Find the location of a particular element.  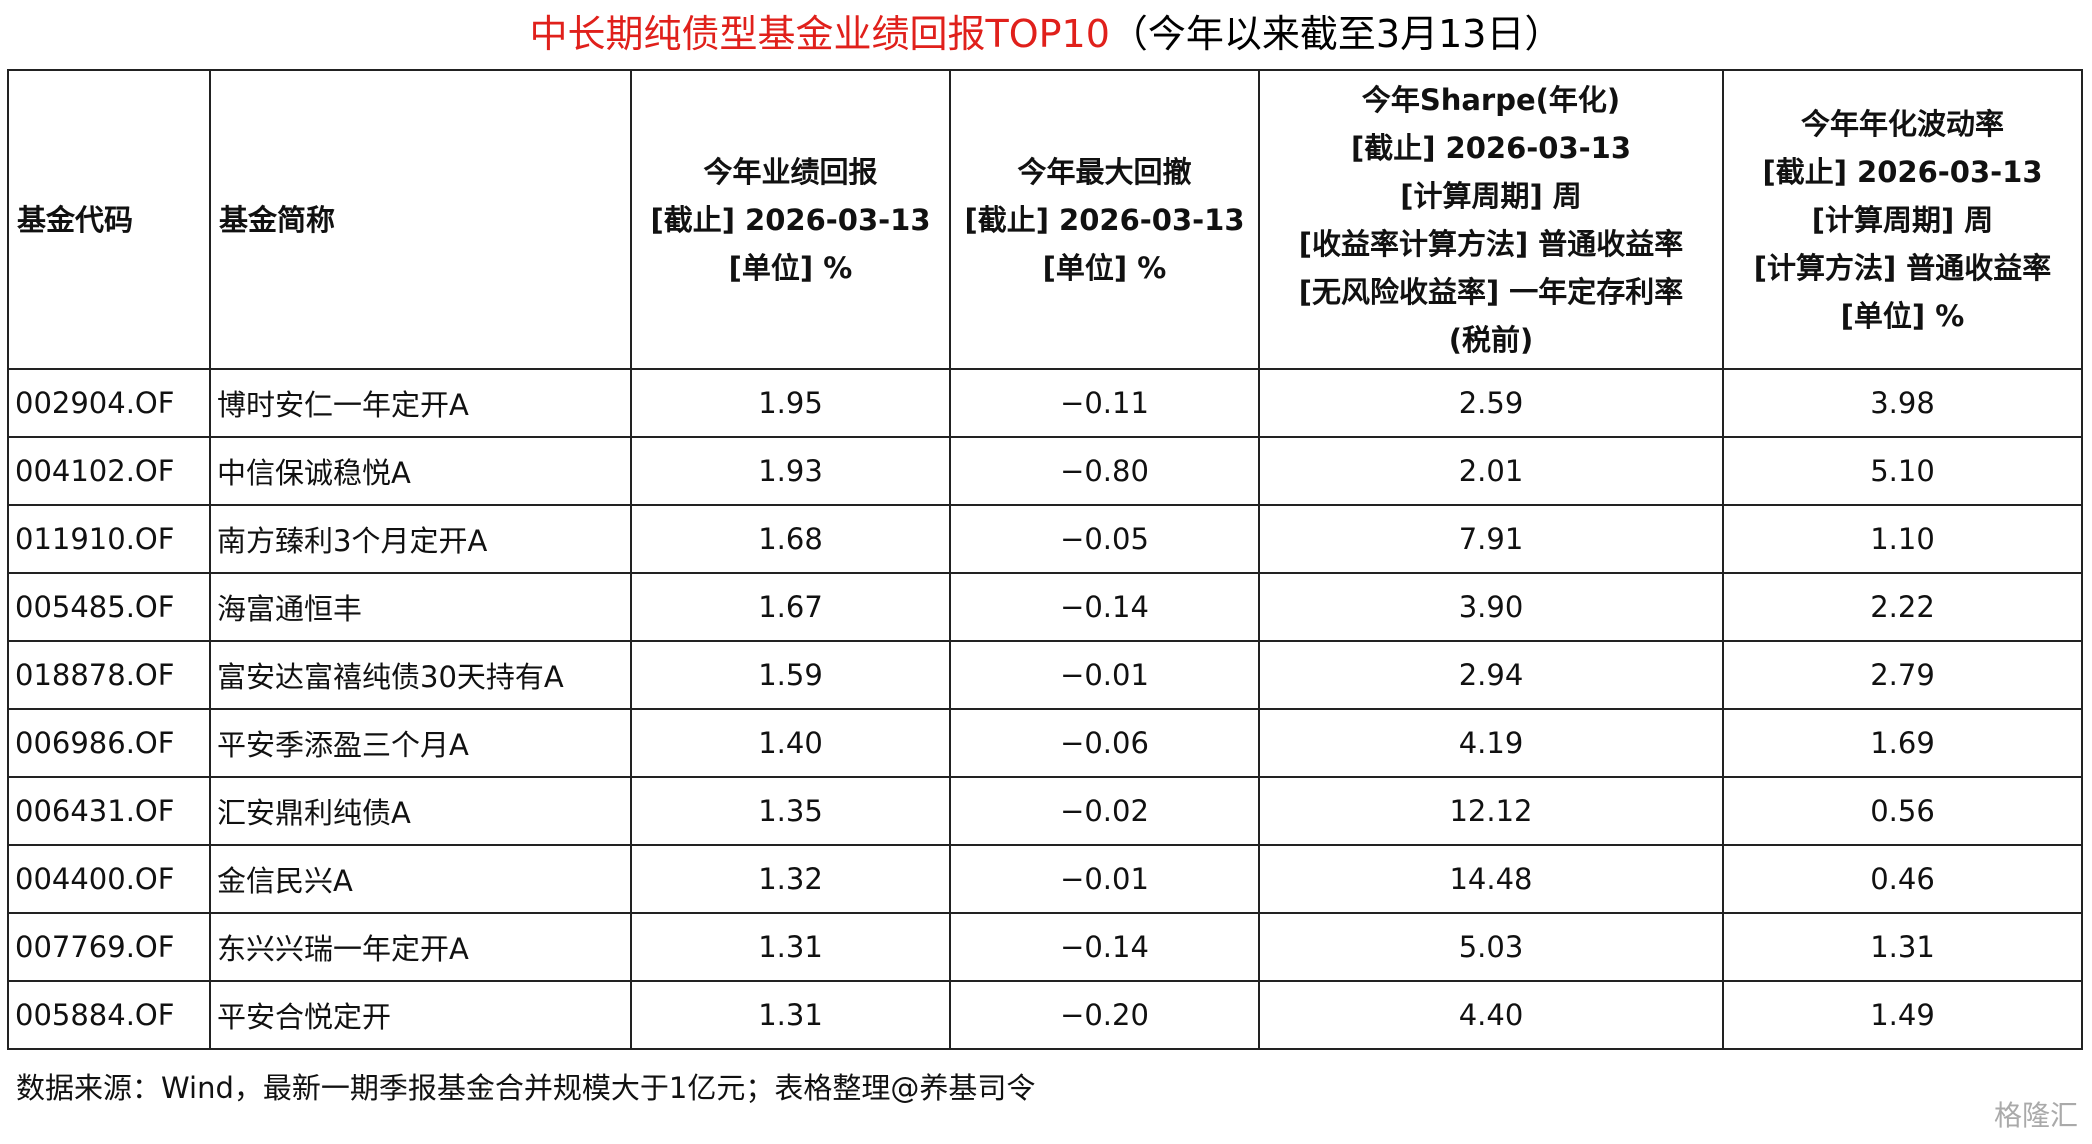

table-cell: 2.79 is located at coordinates (1902, 675).